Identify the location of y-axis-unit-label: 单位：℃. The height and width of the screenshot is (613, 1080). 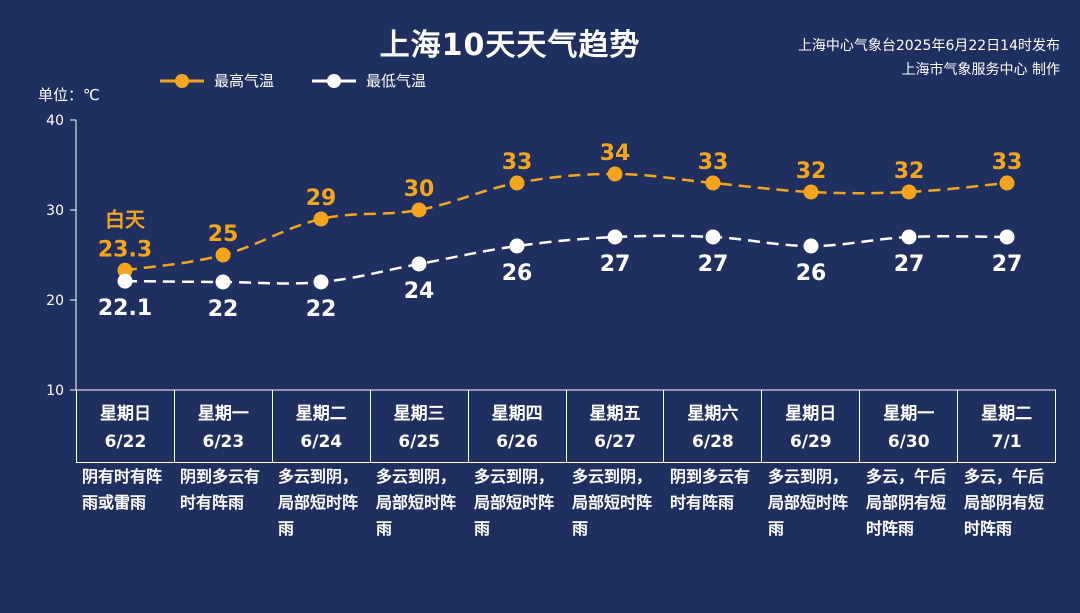
(69, 95).